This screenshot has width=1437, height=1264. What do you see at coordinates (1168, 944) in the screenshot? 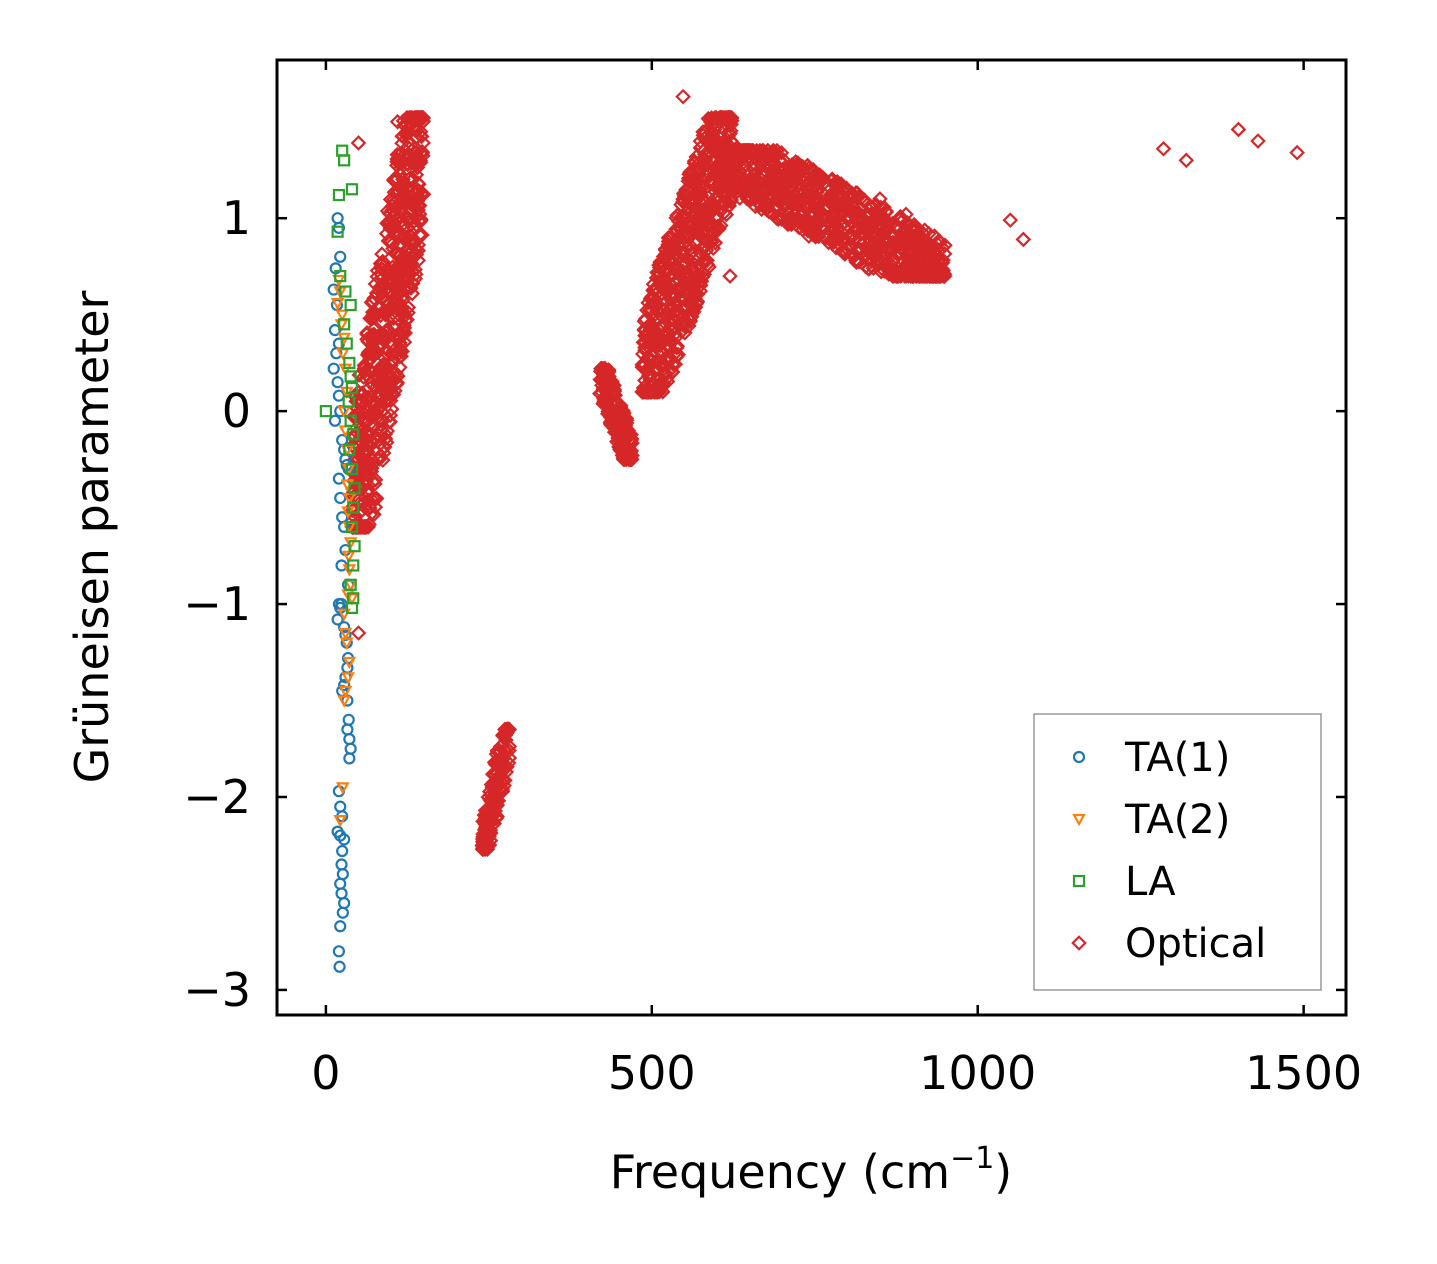
I see `legend-entry: Optical` at bounding box center [1168, 944].